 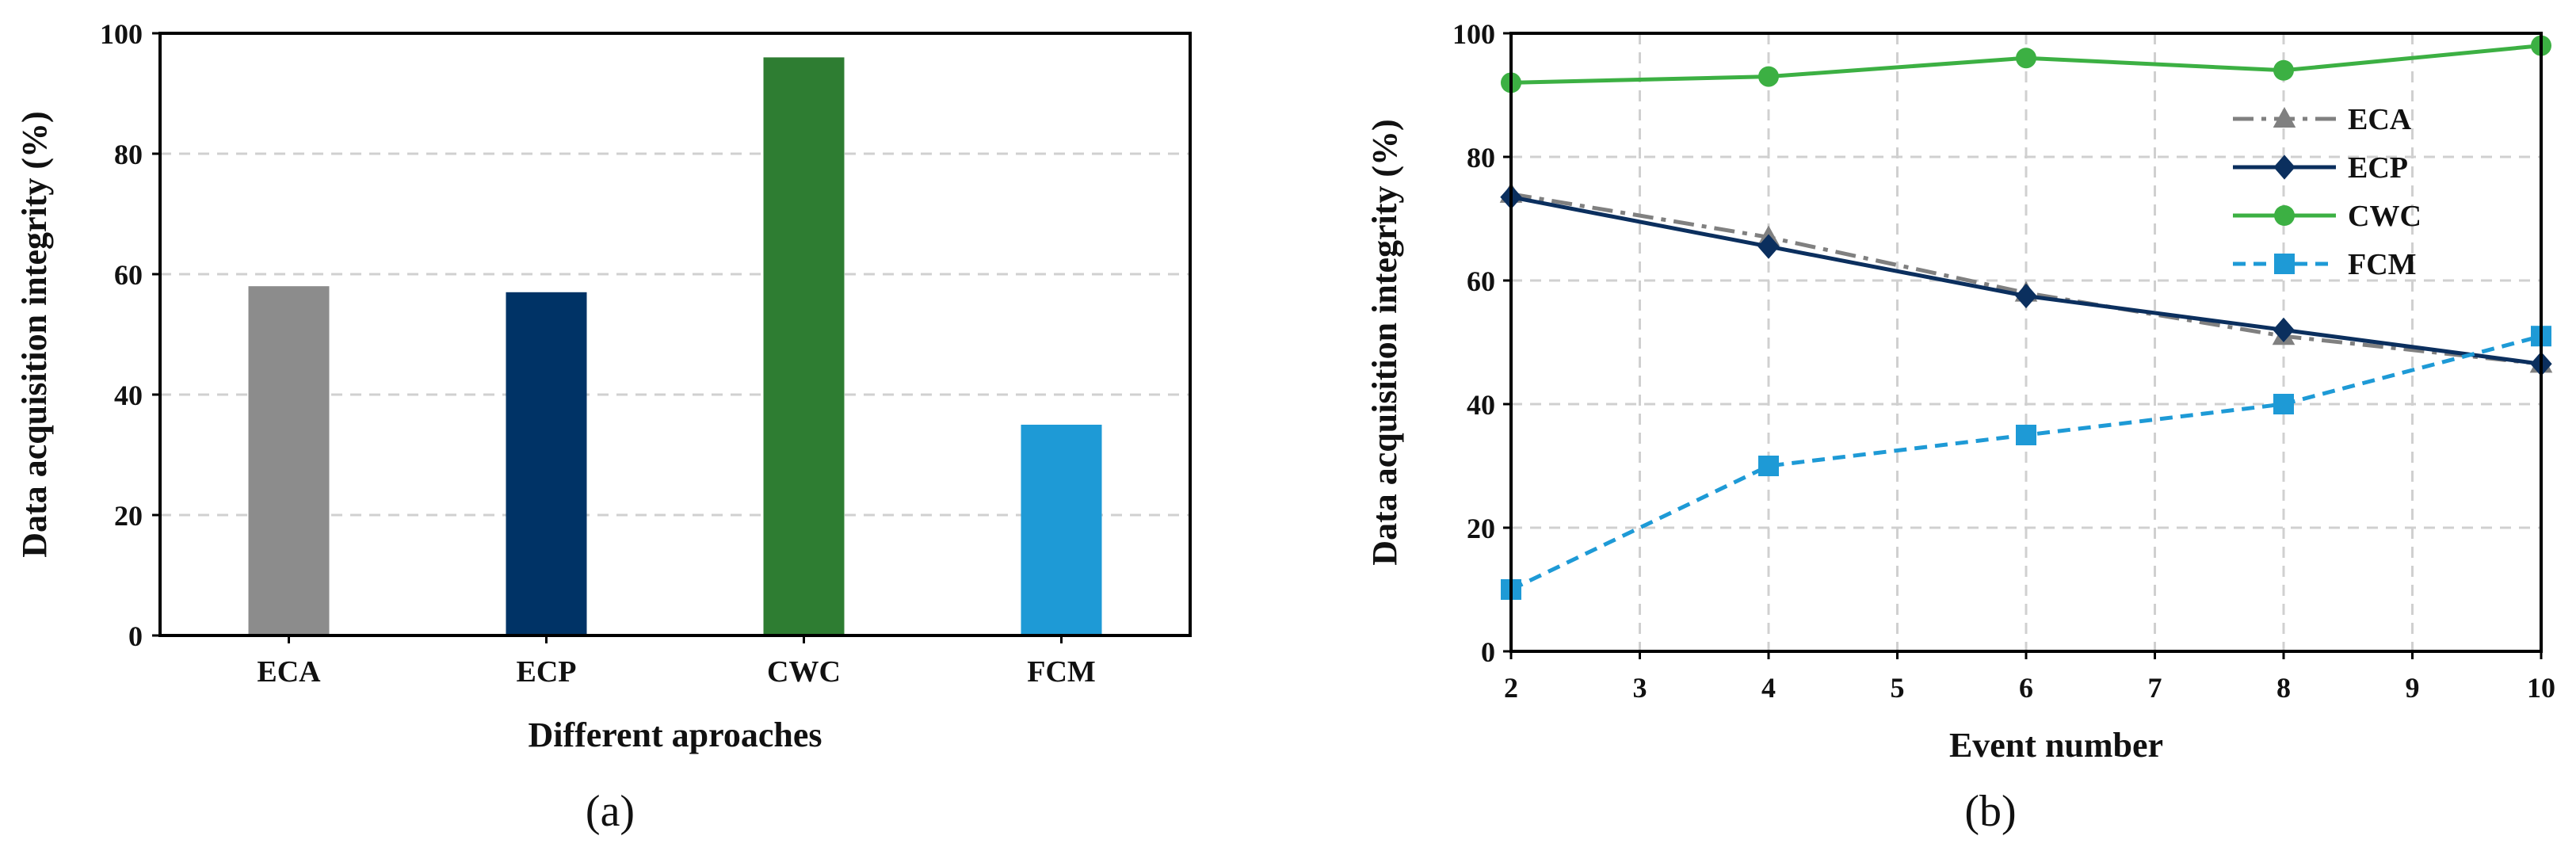 What do you see at coordinates (804, 672) in the screenshot?
I see `category-label: CWC` at bounding box center [804, 672].